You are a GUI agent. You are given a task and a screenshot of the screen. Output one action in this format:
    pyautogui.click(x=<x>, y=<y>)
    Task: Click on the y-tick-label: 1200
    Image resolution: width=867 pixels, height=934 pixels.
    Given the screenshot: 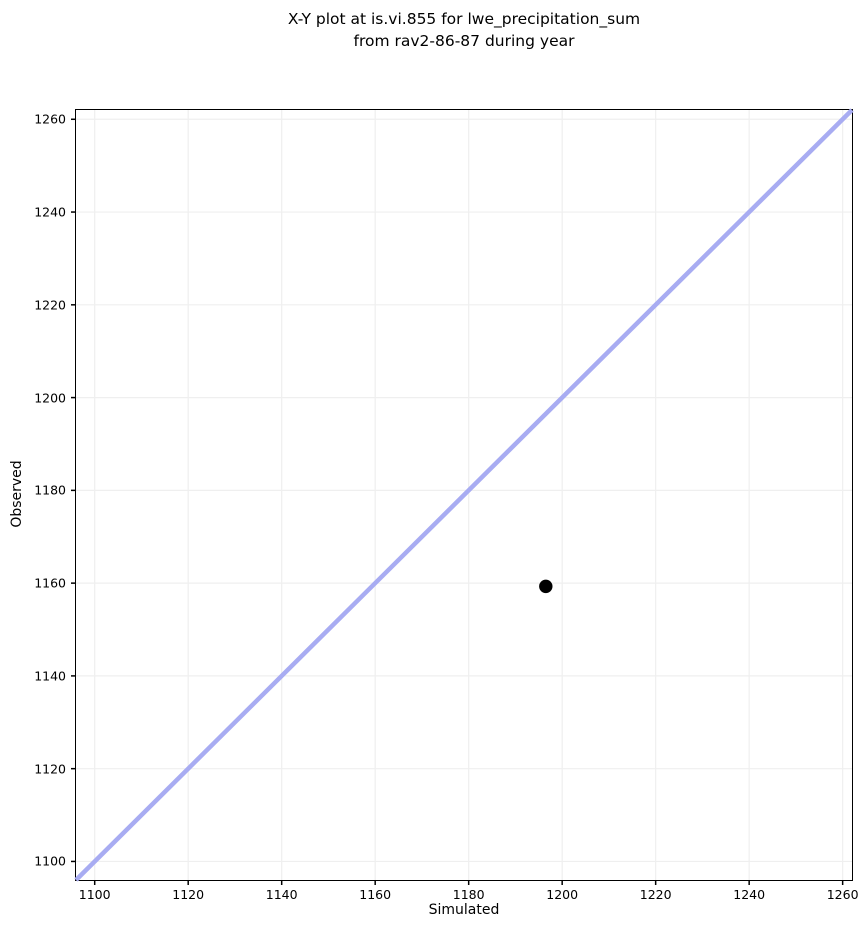 What is the action you would take?
    pyautogui.click(x=50, y=398)
    